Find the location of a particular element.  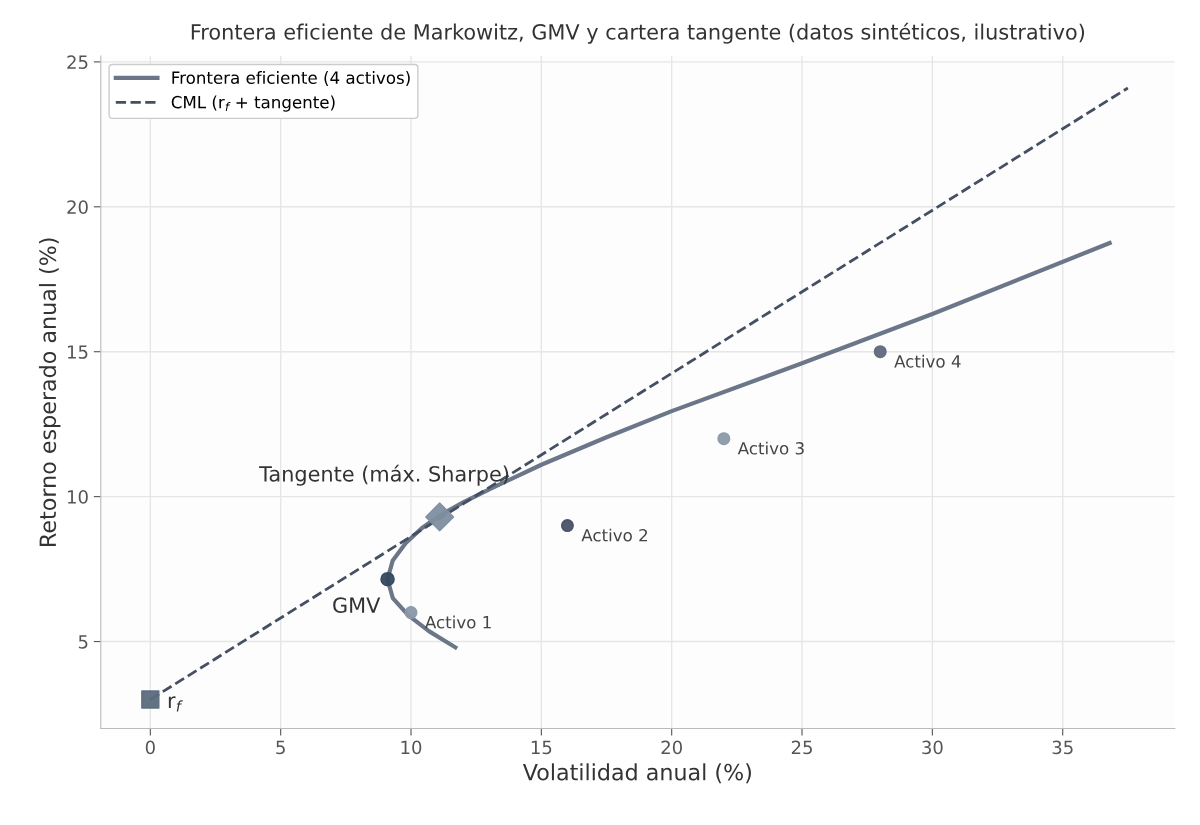

y-tick-label: 20 is located at coordinates (77, 207).